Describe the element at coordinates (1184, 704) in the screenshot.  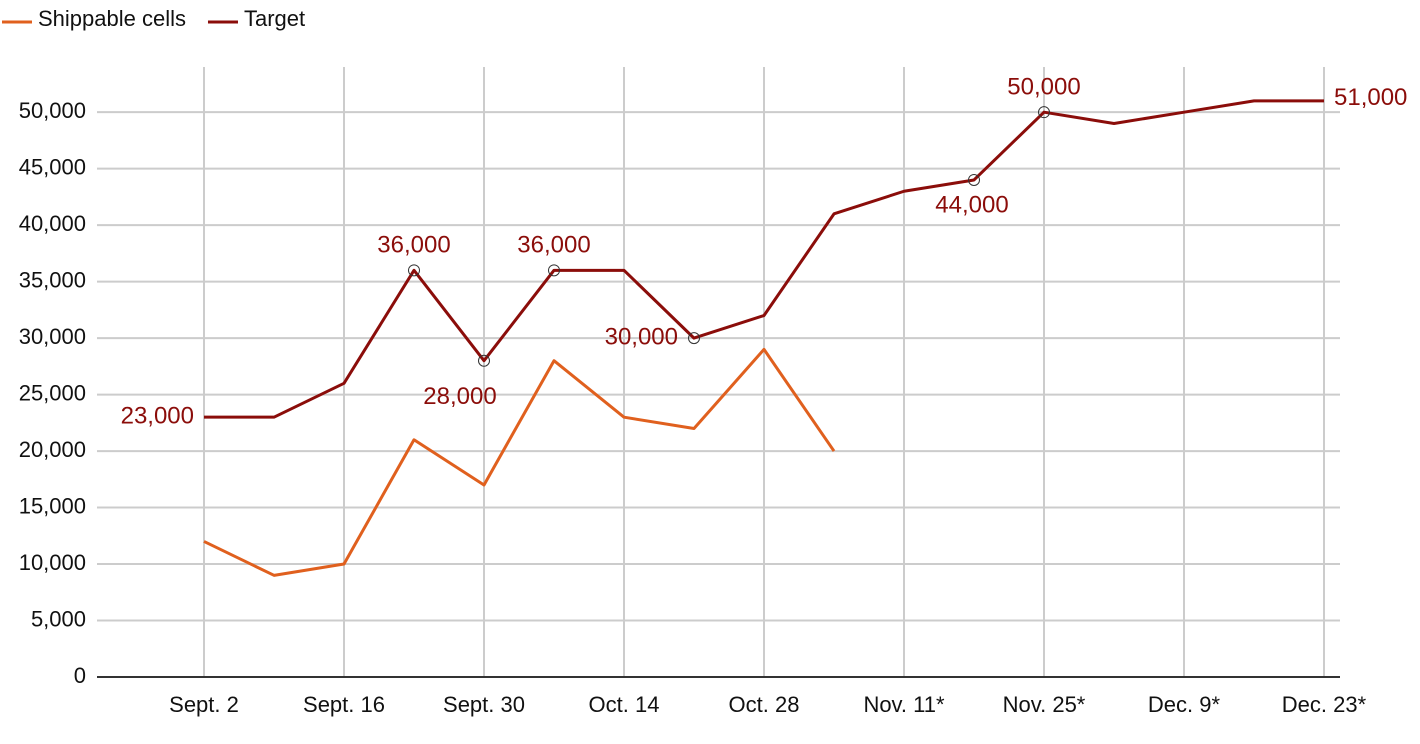
I see `x-tick-label: Dec. 9*` at that location.